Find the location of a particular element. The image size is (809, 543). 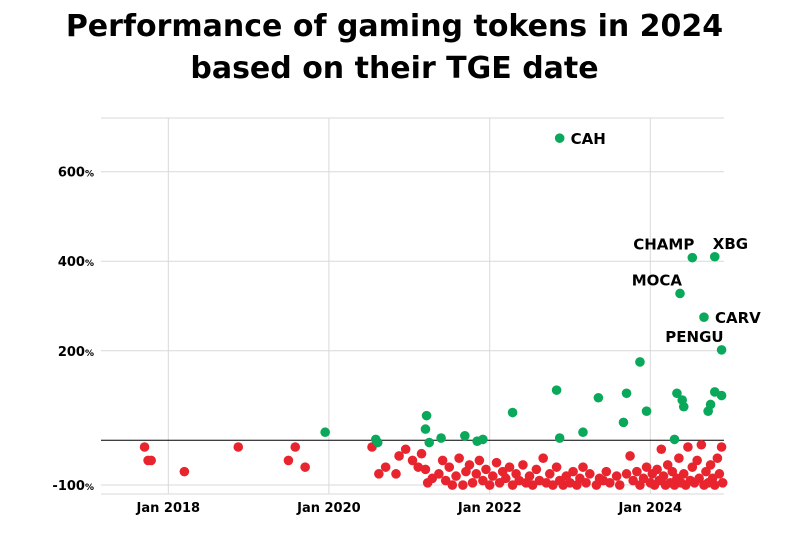

point-label-carv: CARV is located at coordinates (738, 318).